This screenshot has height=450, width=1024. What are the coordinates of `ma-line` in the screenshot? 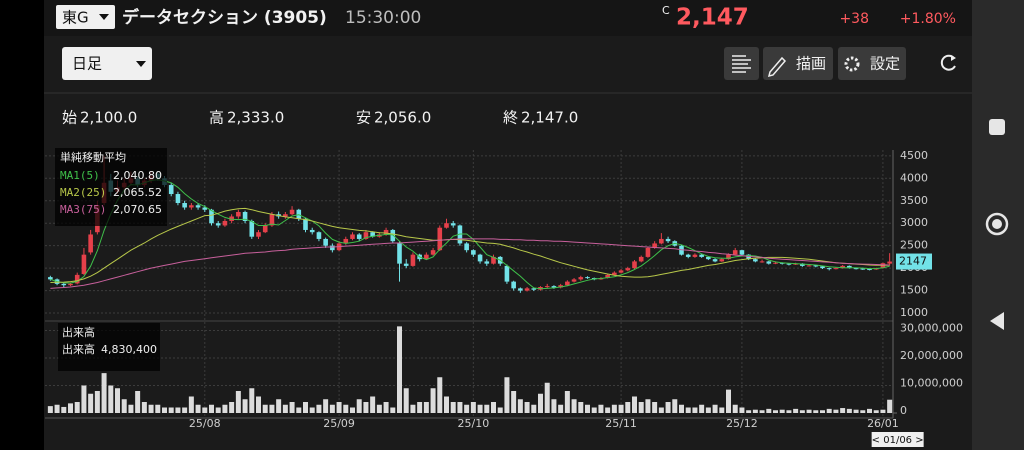 It's located at (470, 263).